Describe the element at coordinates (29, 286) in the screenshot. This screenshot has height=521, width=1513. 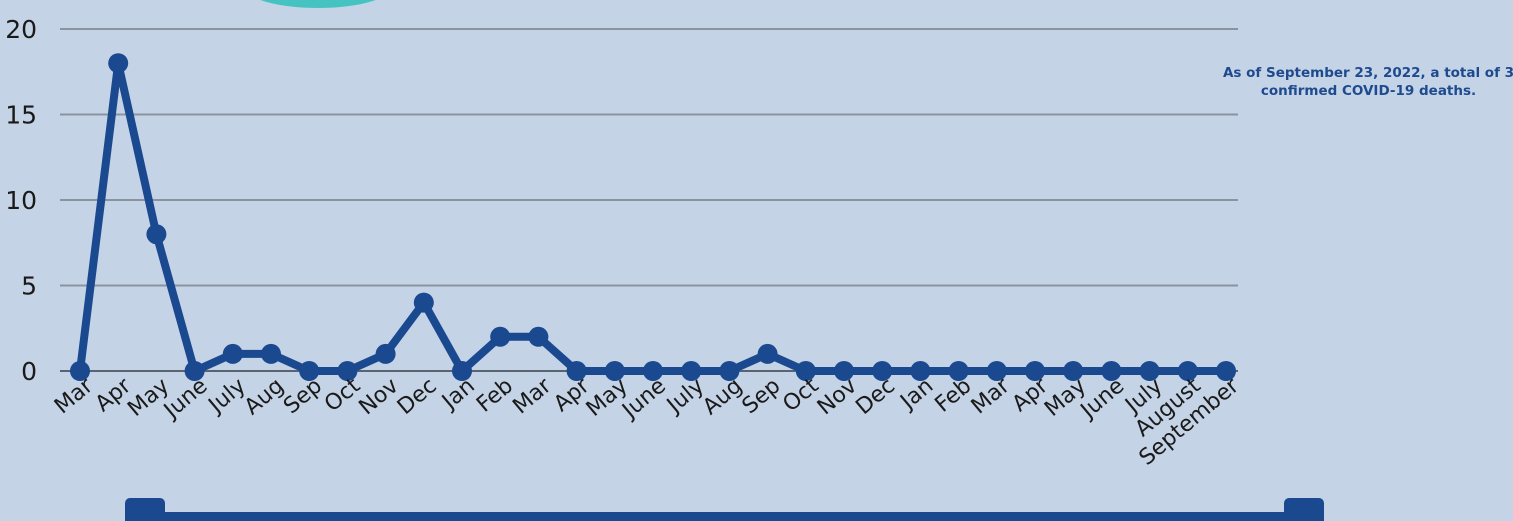
I see `y-tick-label: 5` at that location.